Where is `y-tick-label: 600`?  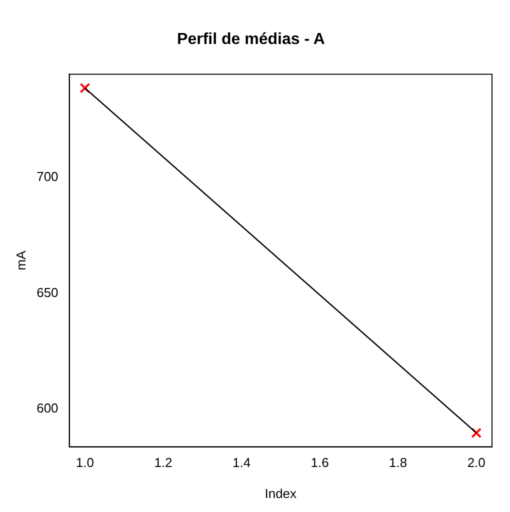 y-tick-label: 600 is located at coordinates (47, 408).